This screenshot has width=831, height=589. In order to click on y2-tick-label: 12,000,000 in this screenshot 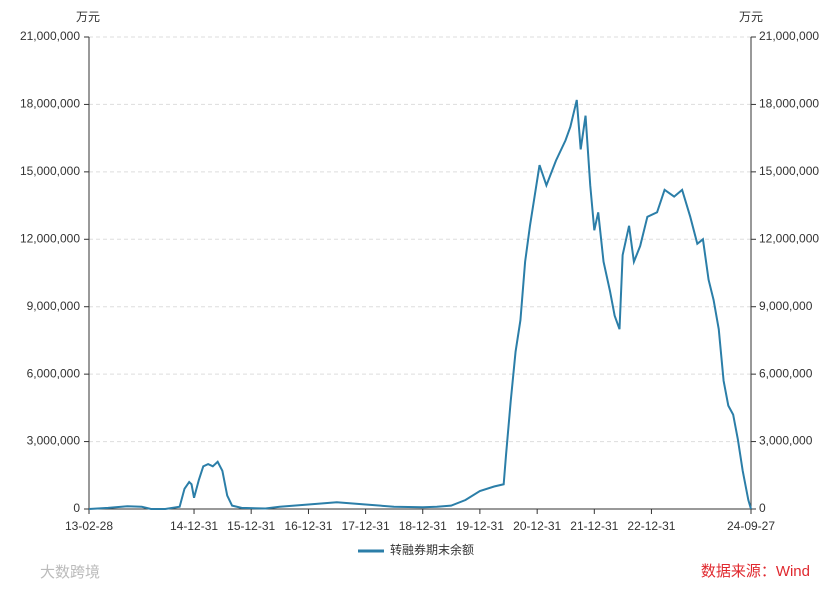, I will do `click(789, 238)`.